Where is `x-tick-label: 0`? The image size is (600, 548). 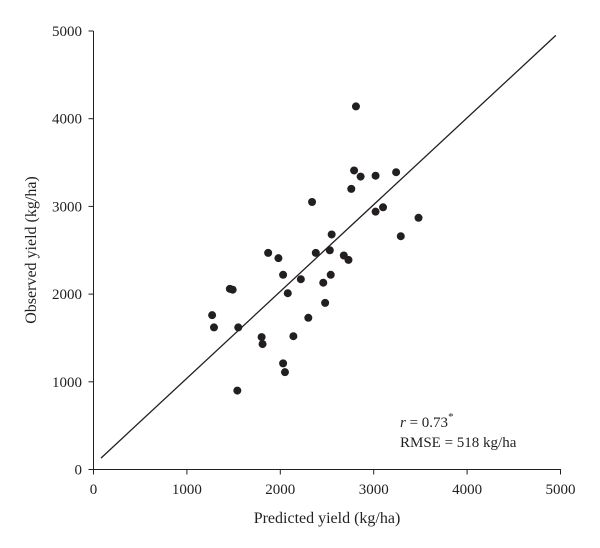 x-tick-label: 0 is located at coordinates (94, 490).